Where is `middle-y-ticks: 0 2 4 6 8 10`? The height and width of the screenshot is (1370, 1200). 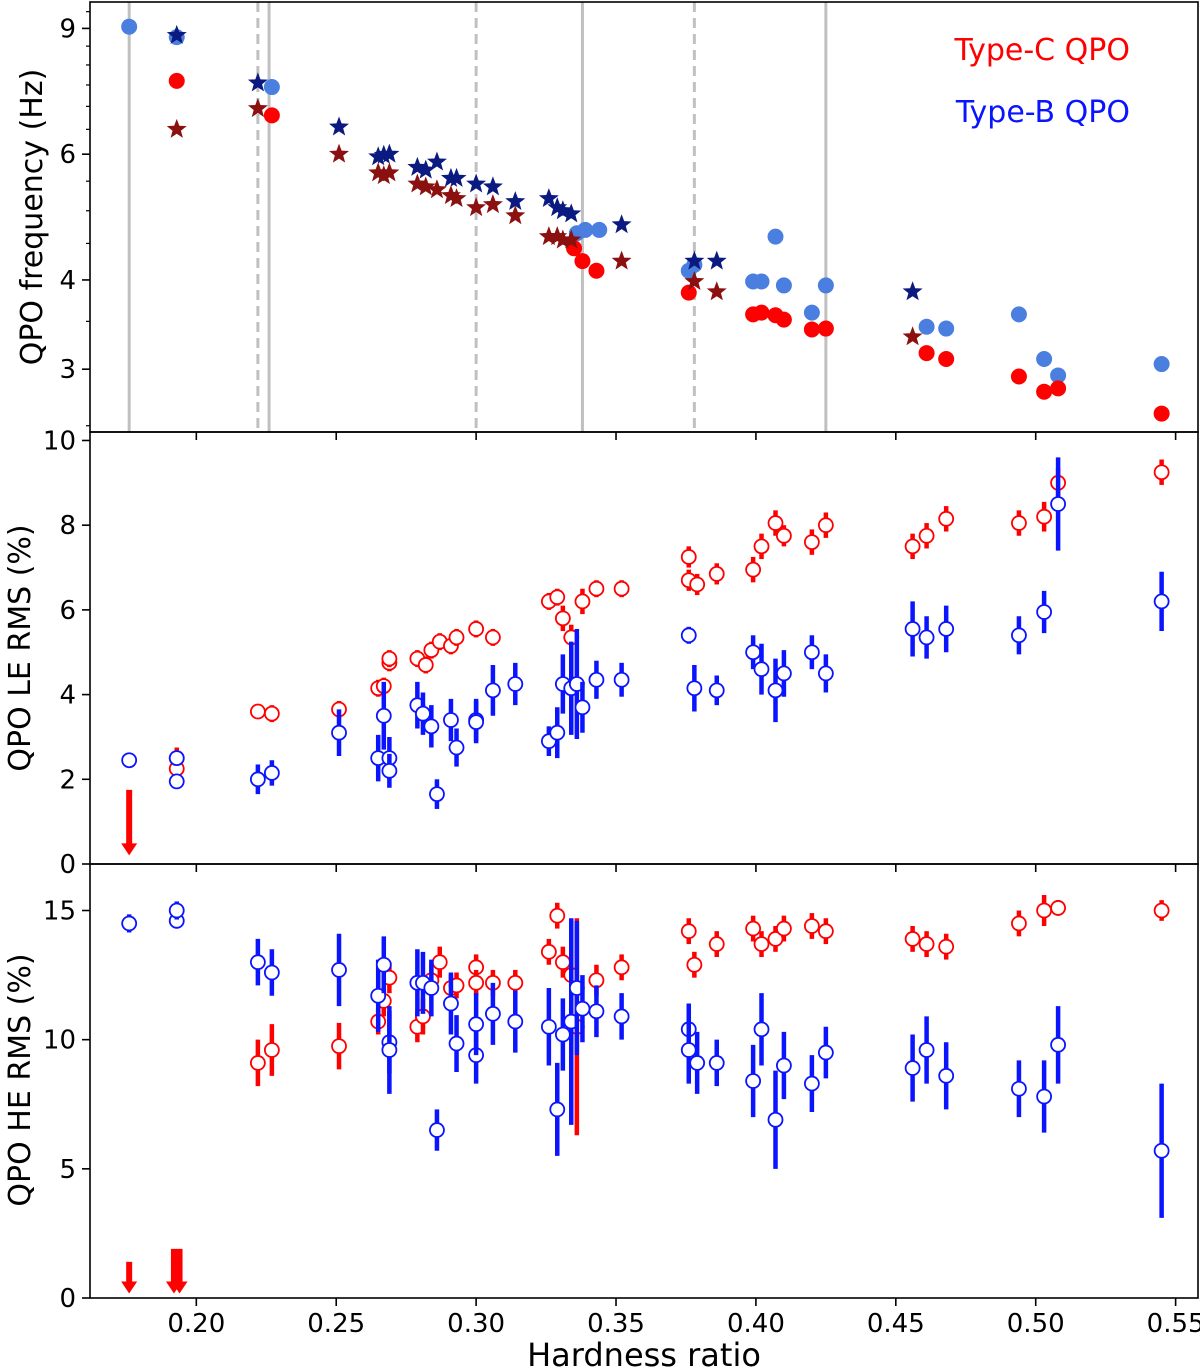 middle-y-ticks: 0 2 4 6 8 10 is located at coordinates (66, 653).